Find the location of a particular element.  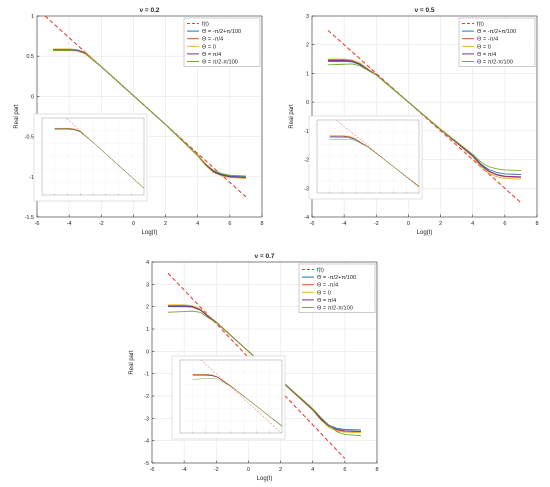

y-tick-label: 0.5 is located at coordinates (30, 57).